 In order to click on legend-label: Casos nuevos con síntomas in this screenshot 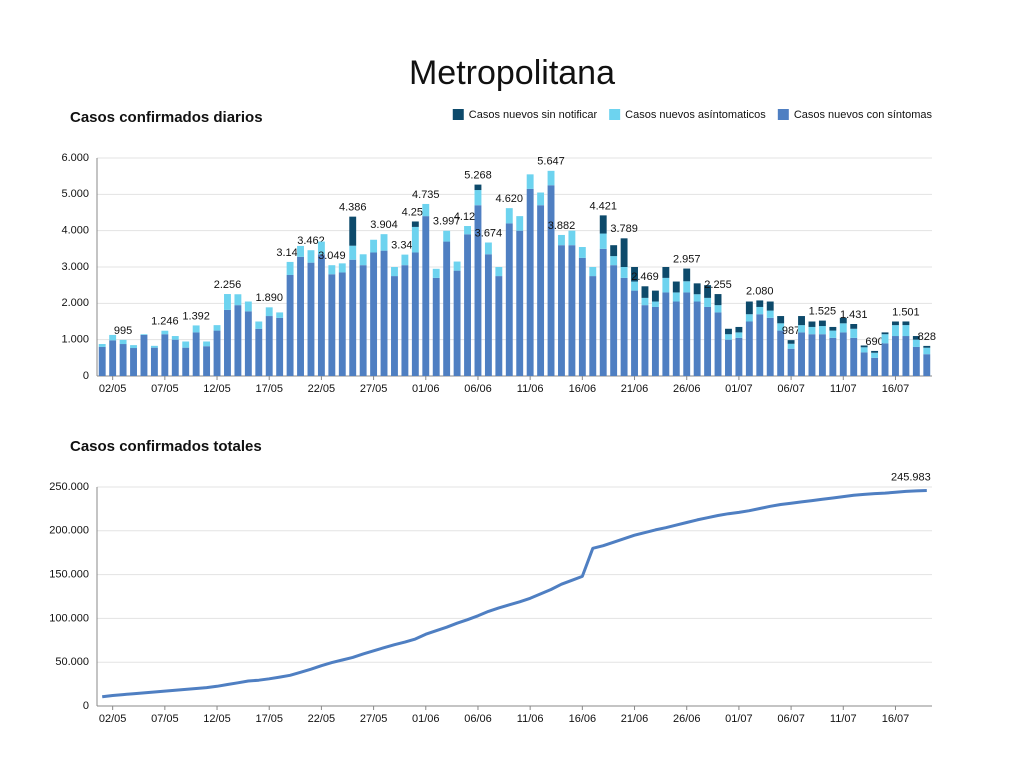, I will do `click(863, 115)`.